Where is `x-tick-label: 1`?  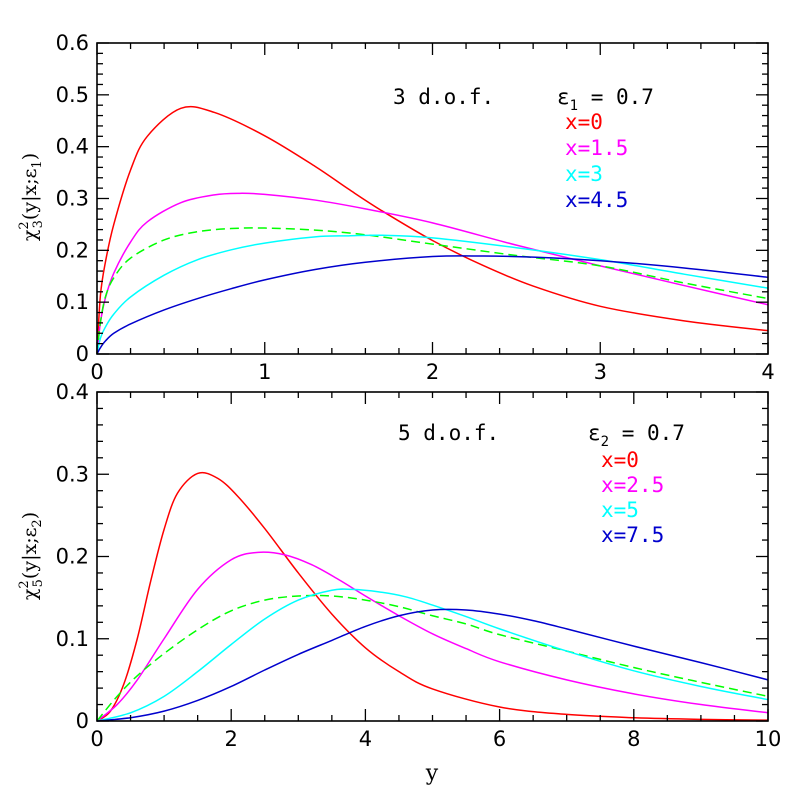 x-tick-label: 1 is located at coordinates (264, 372).